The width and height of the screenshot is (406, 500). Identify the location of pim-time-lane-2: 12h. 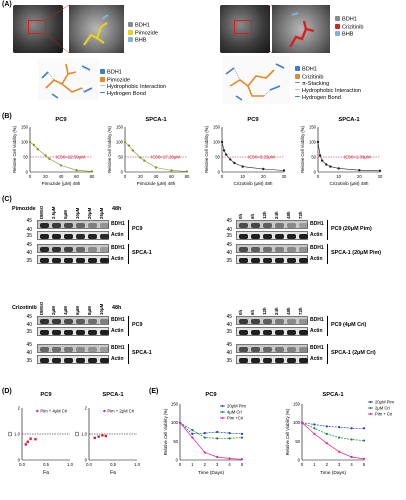
(264, 215).